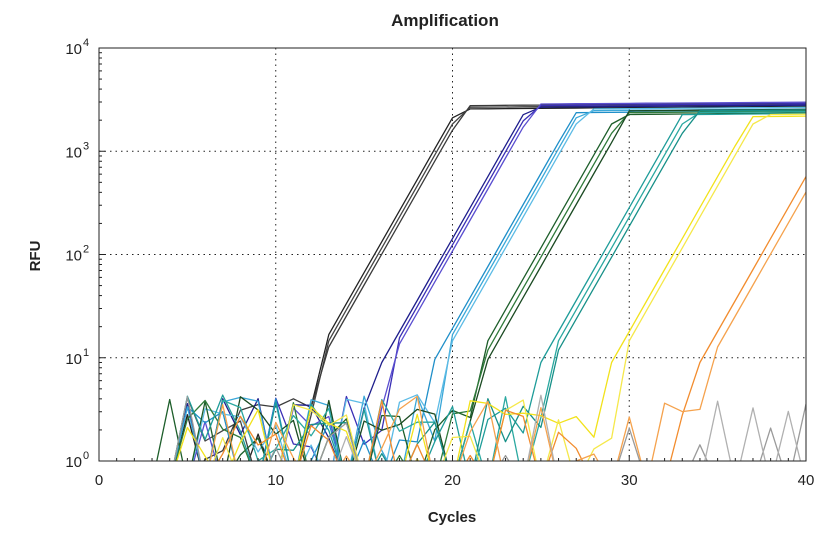 The image size is (816, 534). What do you see at coordinates (86, 353) in the screenshot?
I see `y-tick-exponent: 1` at bounding box center [86, 353].